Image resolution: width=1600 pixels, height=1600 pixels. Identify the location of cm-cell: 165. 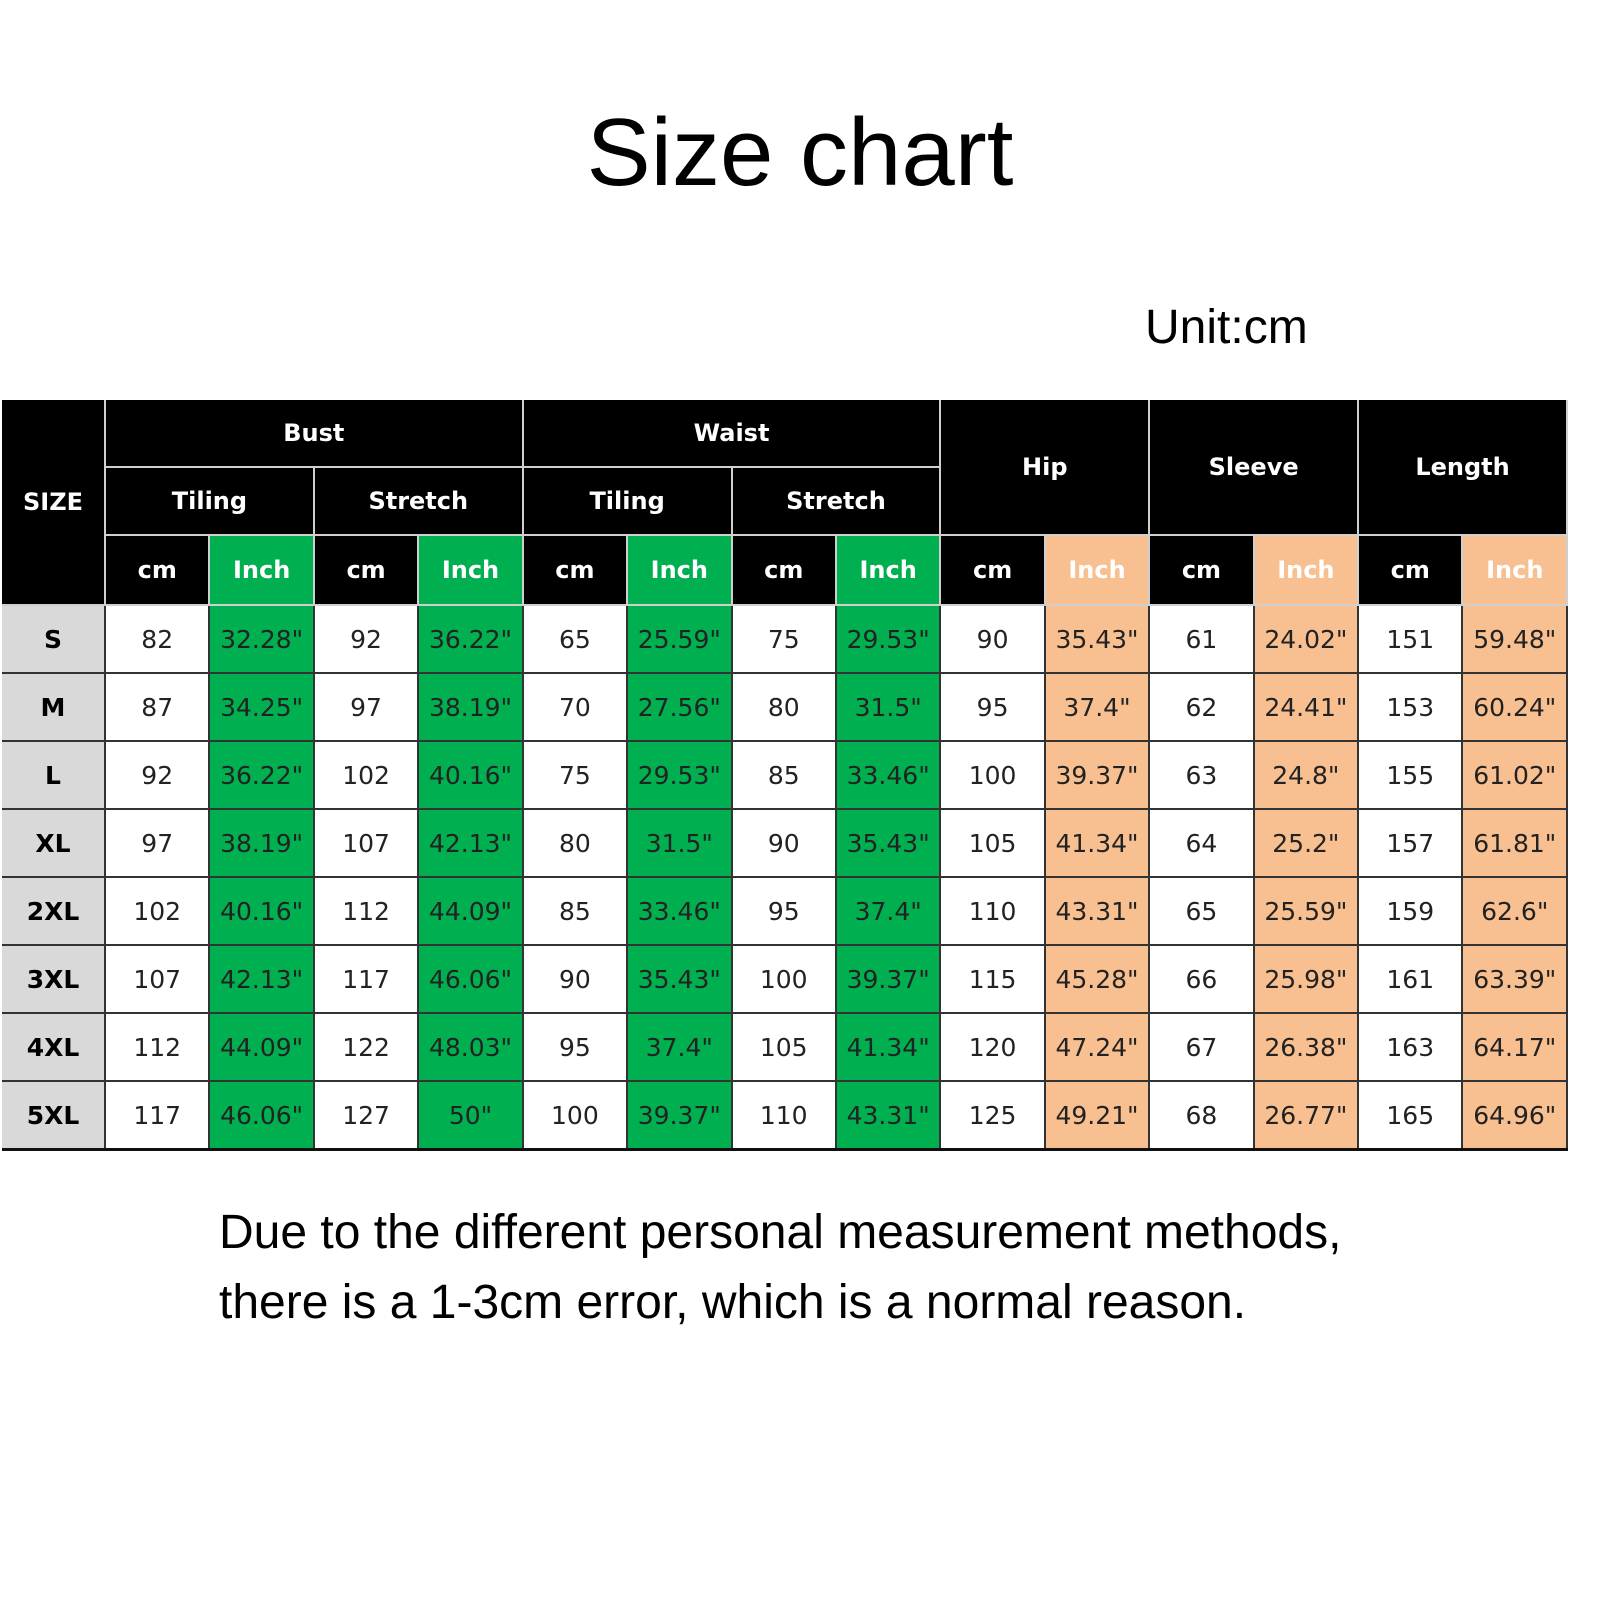
(1410, 1115).